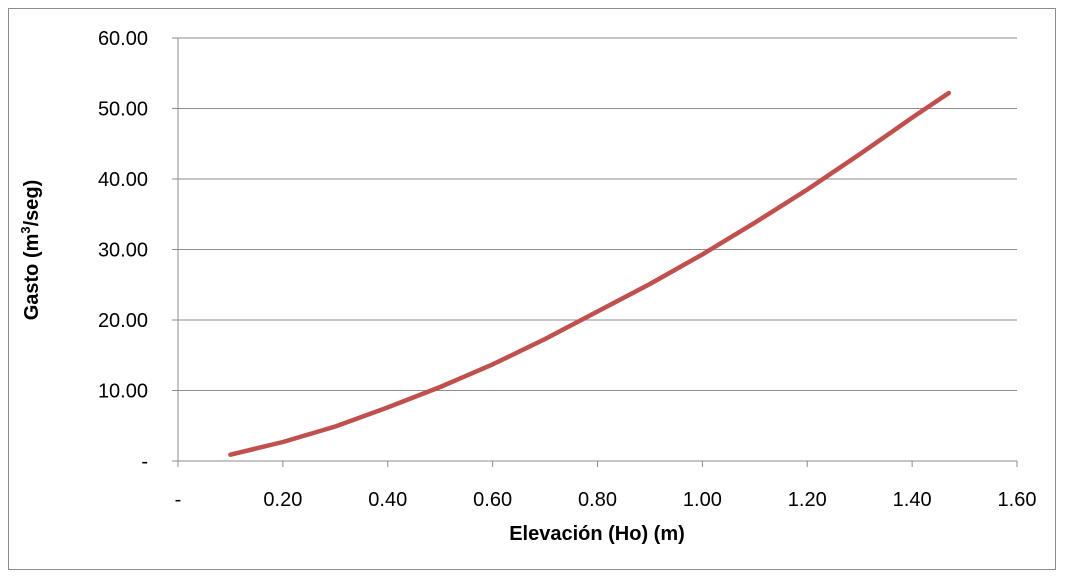 Image resolution: width=1065 pixels, height=579 pixels. What do you see at coordinates (492, 500) in the screenshot?
I see `x-tick-label: 0.60` at bounding box center [492, 500].